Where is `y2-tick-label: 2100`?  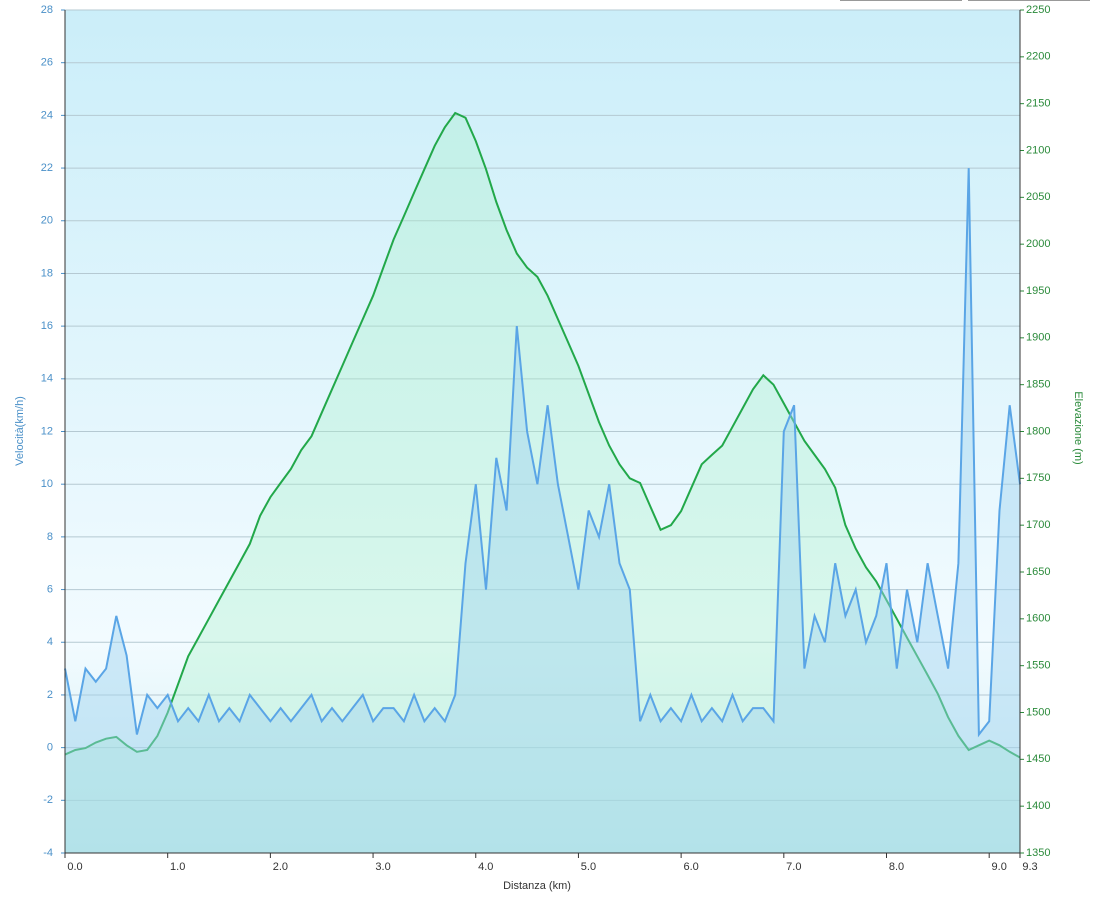 y2-tick-label: 2100 is located at coordinates (1038, 150).